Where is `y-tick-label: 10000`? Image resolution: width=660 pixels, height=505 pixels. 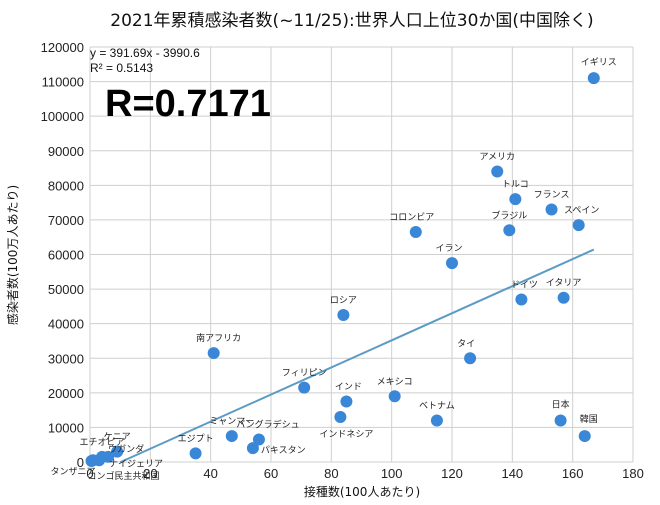
y-tick-label: 10000 is located at coordinates (66, 427).